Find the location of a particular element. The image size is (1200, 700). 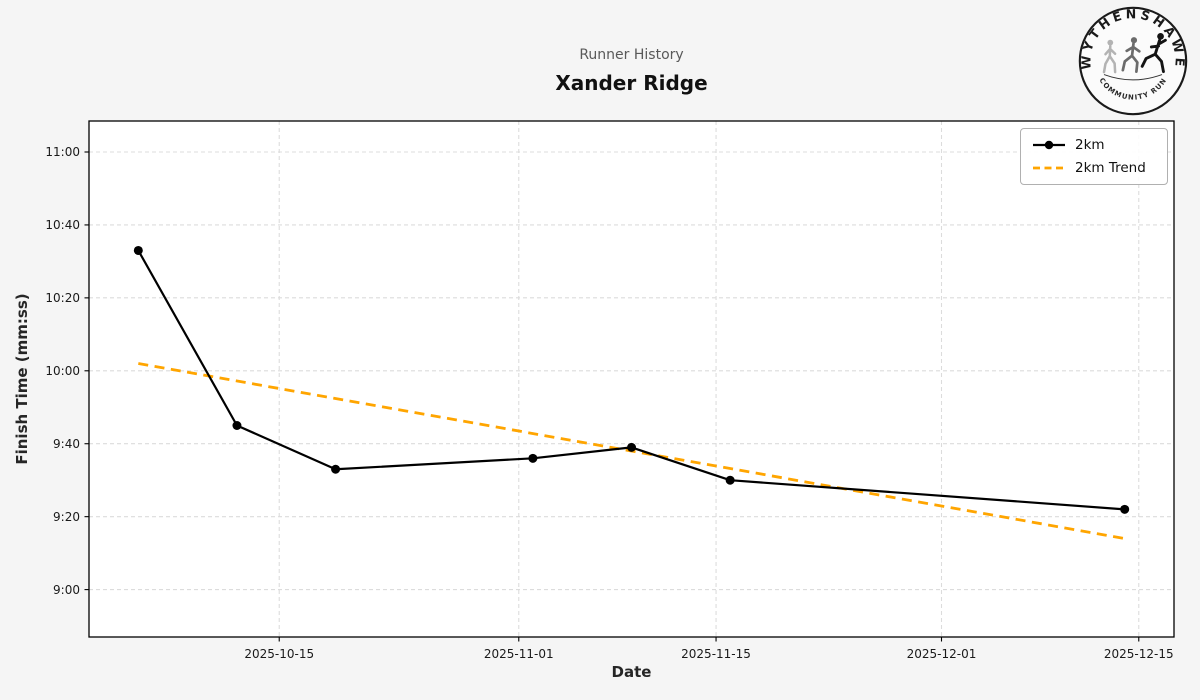

y-tick-label: 9:00 is located at coordinates (66, 590).